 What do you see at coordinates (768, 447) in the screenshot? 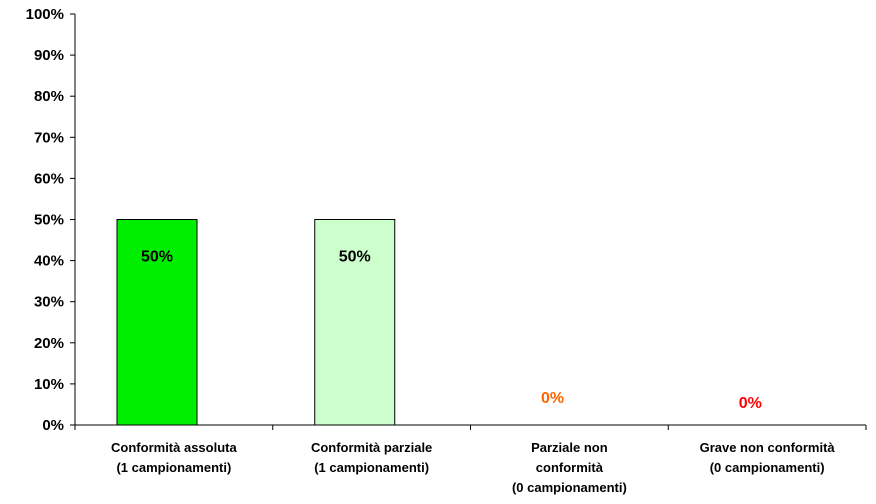
I see `category-label: Grave non conformità` at bounding box center [768, 447].